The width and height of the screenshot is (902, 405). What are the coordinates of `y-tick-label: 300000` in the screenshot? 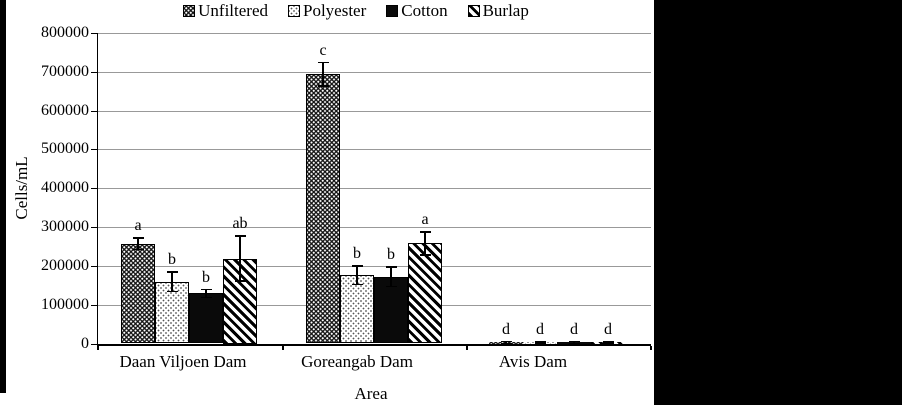 It's located at (65, 227).